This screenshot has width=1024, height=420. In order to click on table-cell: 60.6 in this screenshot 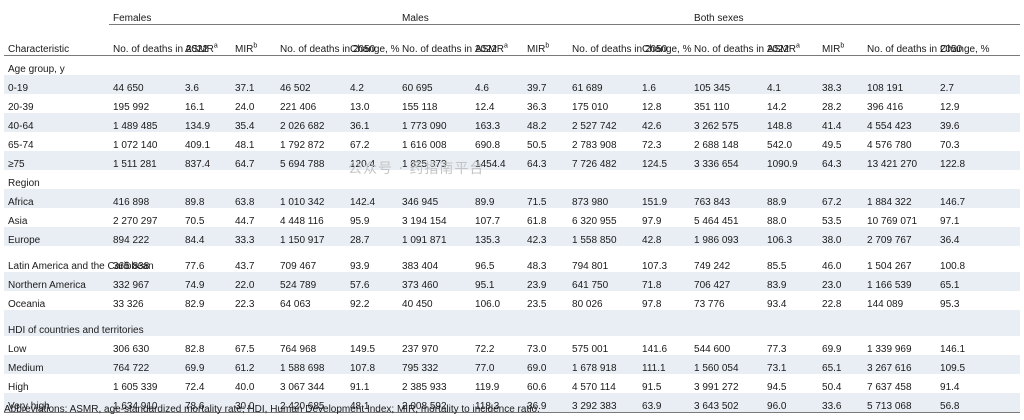, I will do `click(537, 387)`.